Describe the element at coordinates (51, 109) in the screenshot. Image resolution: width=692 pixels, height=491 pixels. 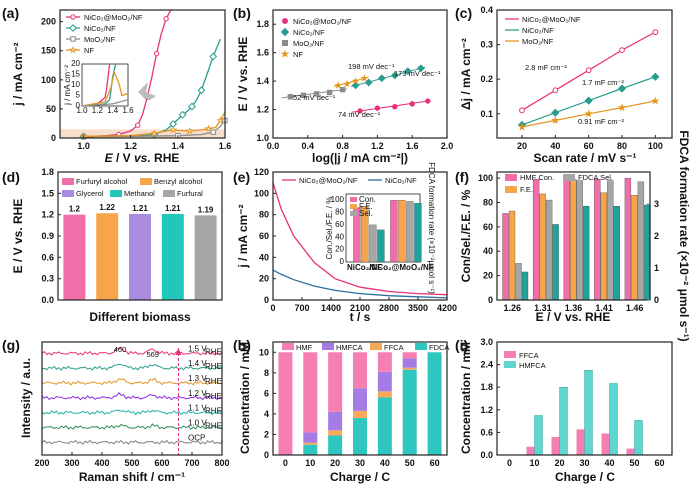
I see `y-tick-label: 50` at that location.